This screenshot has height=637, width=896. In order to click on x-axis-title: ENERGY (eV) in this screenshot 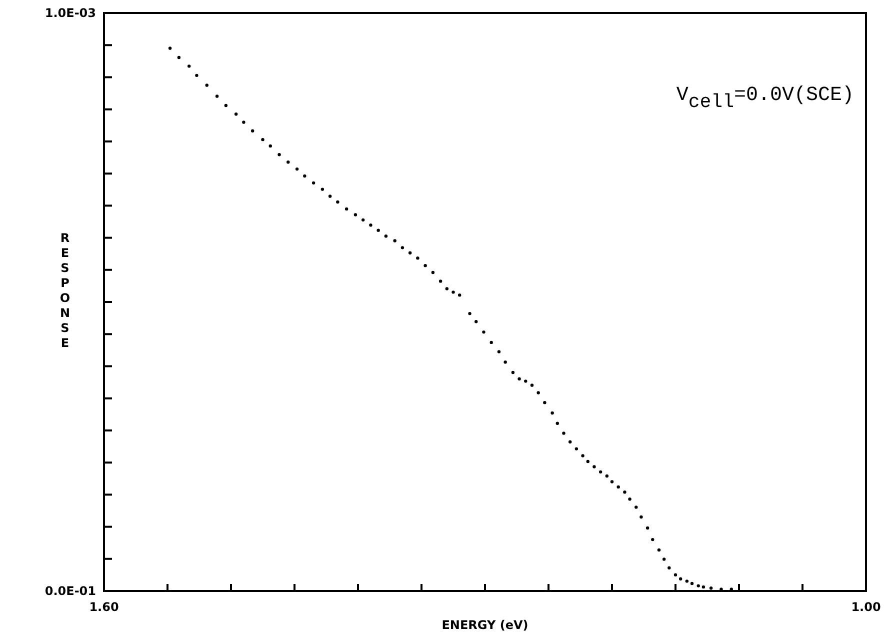, I will do `click(485, 625)`.